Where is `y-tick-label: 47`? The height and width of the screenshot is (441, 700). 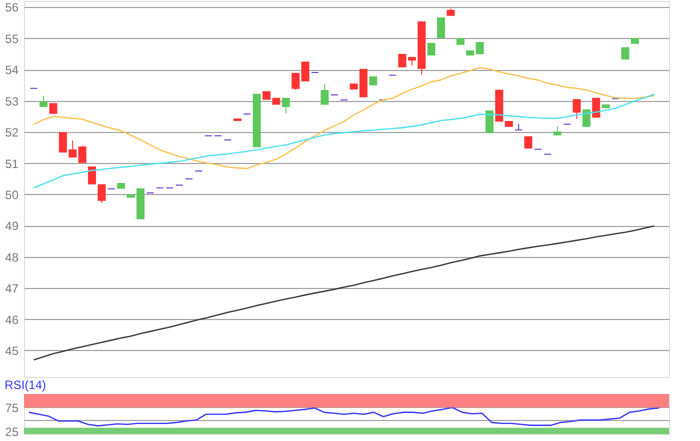
y-tick-label: 47 is located at coordinates (12, 289).